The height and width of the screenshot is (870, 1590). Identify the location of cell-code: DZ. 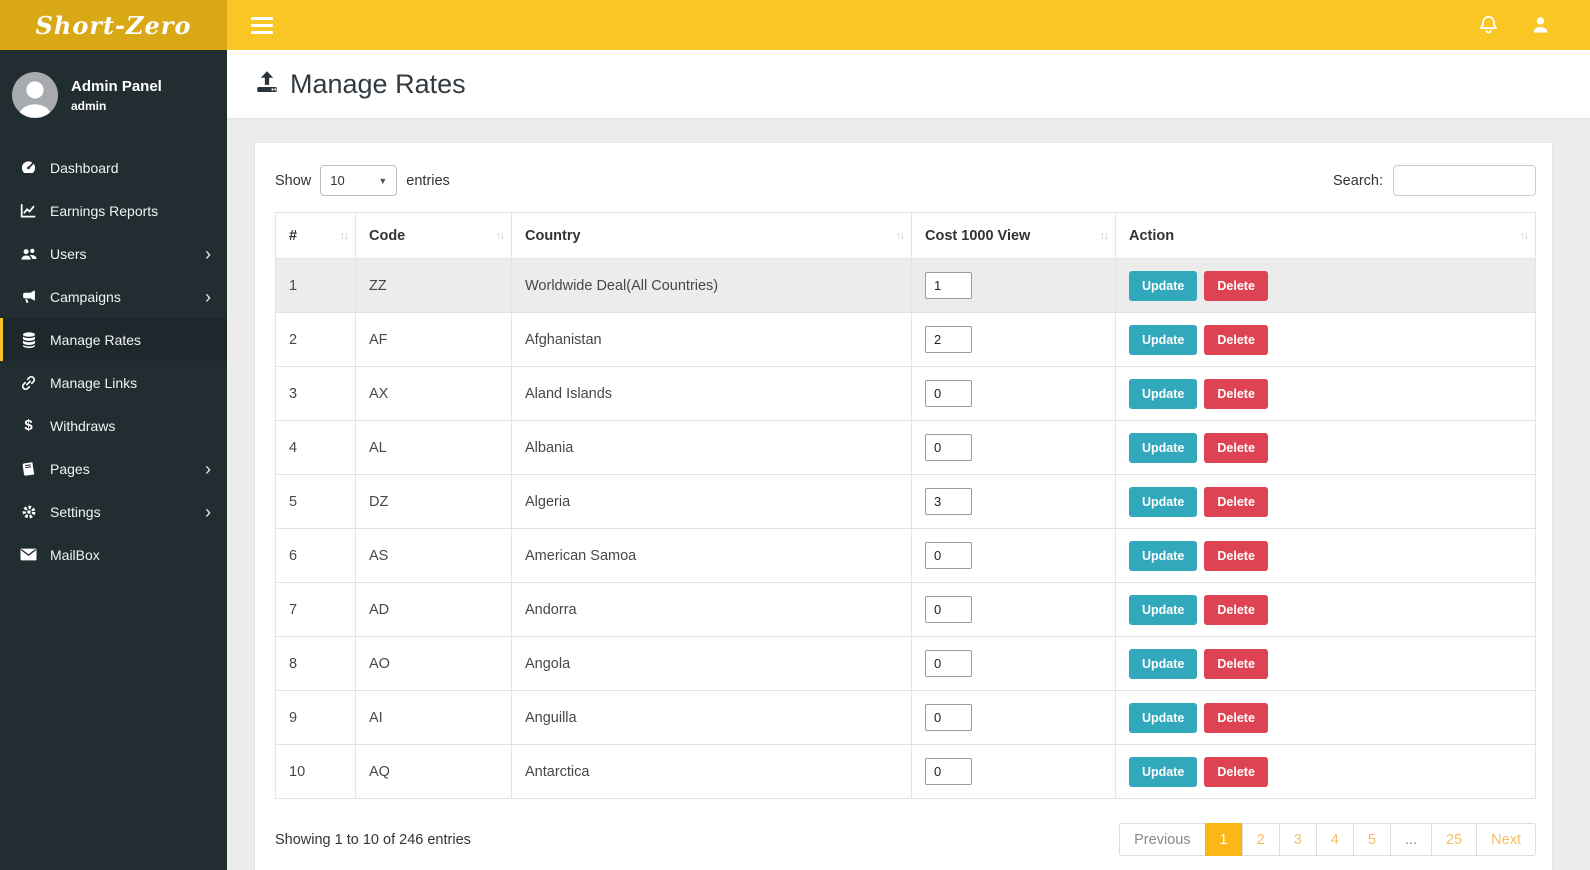
(433, 501).